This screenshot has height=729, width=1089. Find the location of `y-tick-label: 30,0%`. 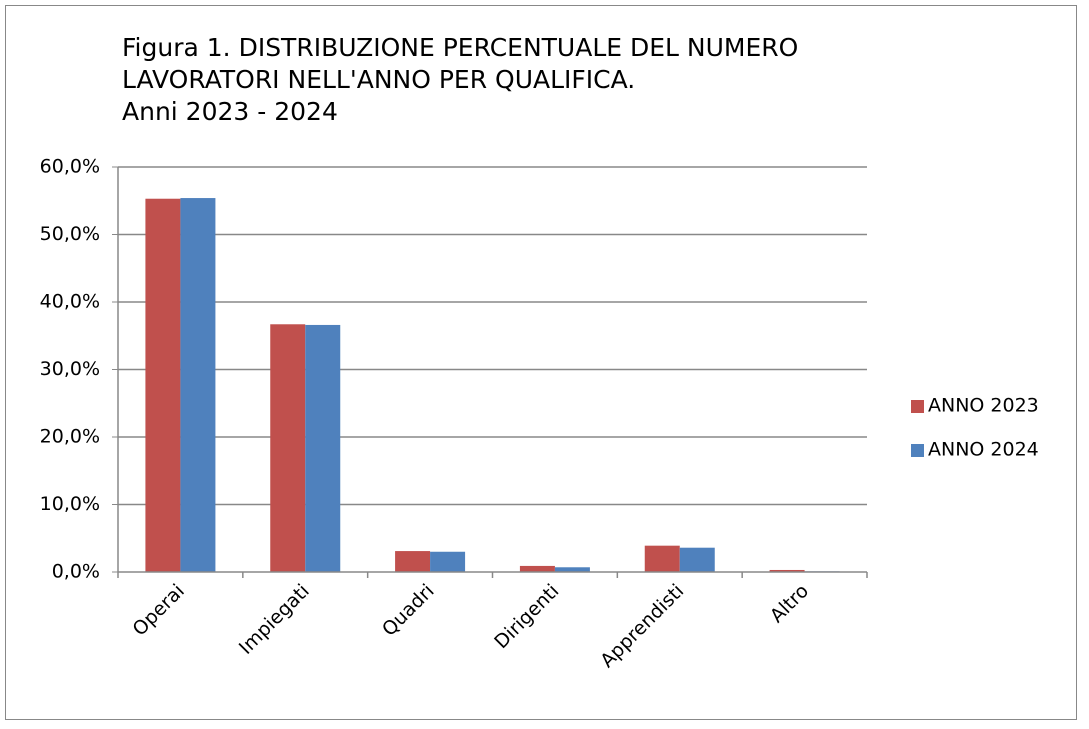

y-tick-label: 30,0% is located at coordinates (70, 369).